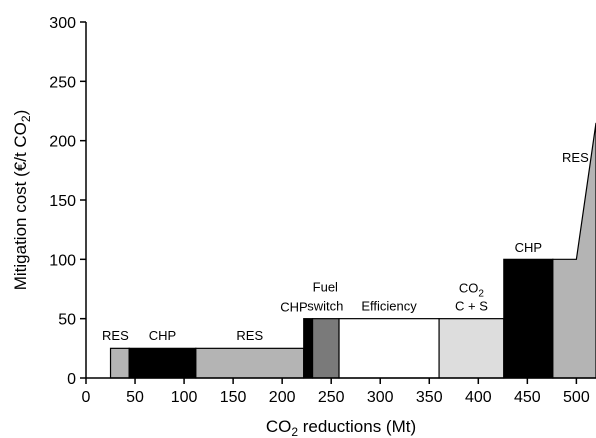 This screenshot has width=596, height=438. Describe the element at coordinates (528, 247) in the screenshot. I see `segment-label-10: CHP` at that location.